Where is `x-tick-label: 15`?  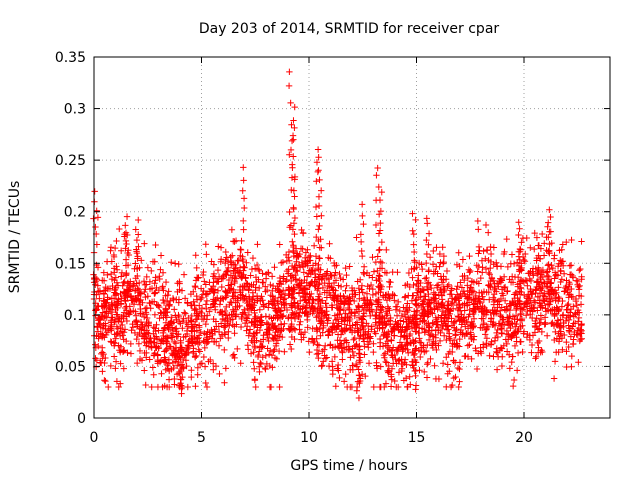 x-tick-label: 15 is located at coordinates (417, 438).